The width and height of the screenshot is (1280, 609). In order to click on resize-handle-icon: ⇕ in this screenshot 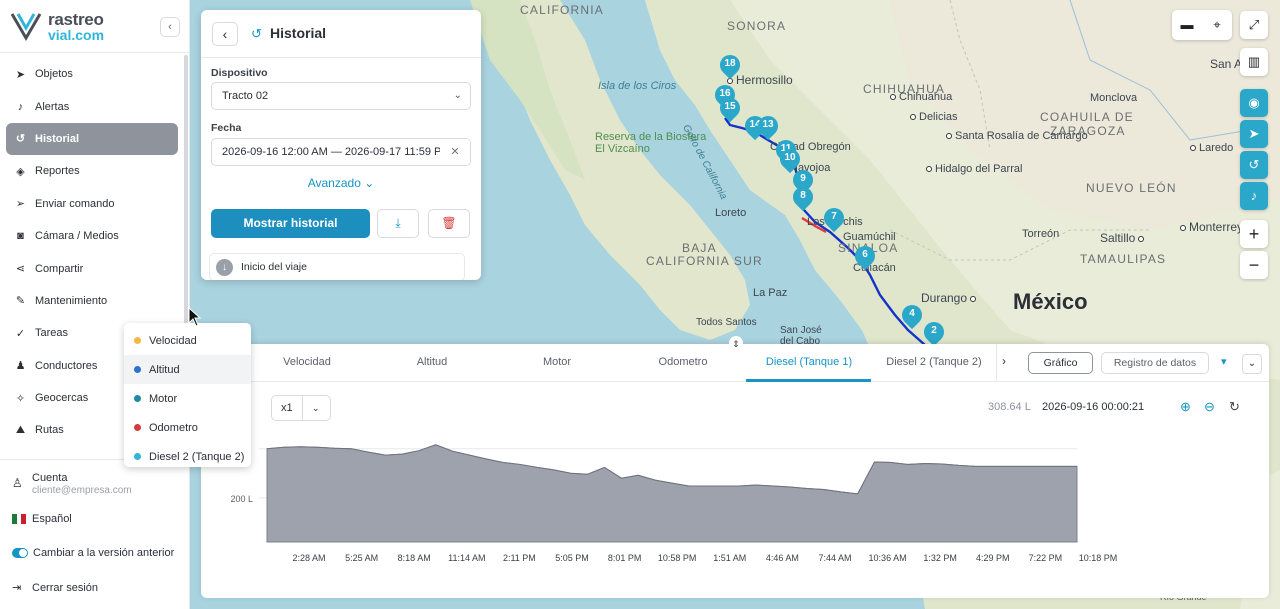, I will do `click(736, 344)`.